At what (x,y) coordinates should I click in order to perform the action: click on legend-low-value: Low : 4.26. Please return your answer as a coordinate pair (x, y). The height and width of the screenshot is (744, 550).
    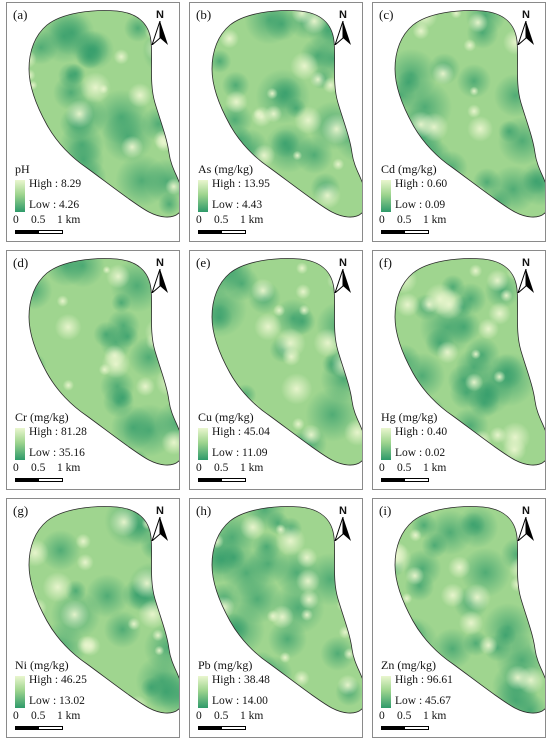
    Looking at the image, I should click on (54, 205).